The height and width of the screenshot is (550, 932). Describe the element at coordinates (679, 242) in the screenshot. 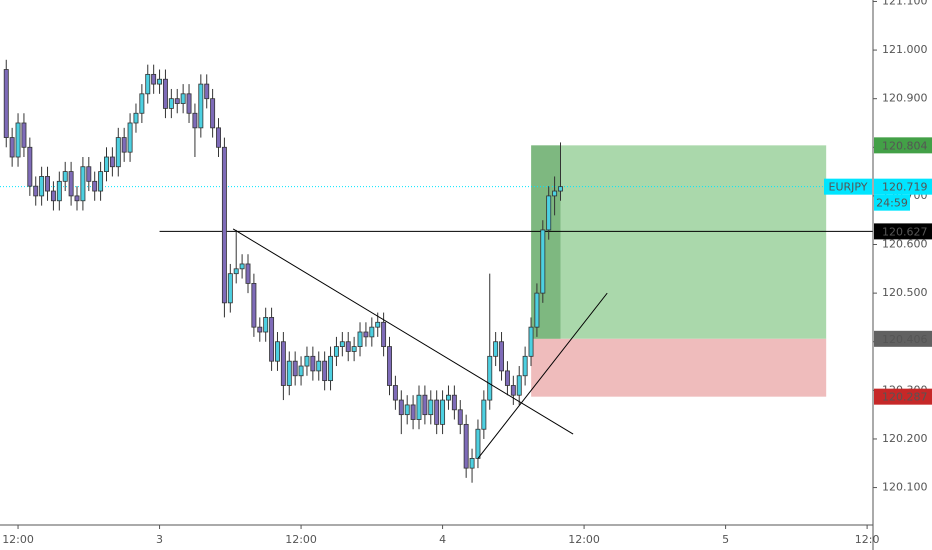

I see `profit-zone` at that location.